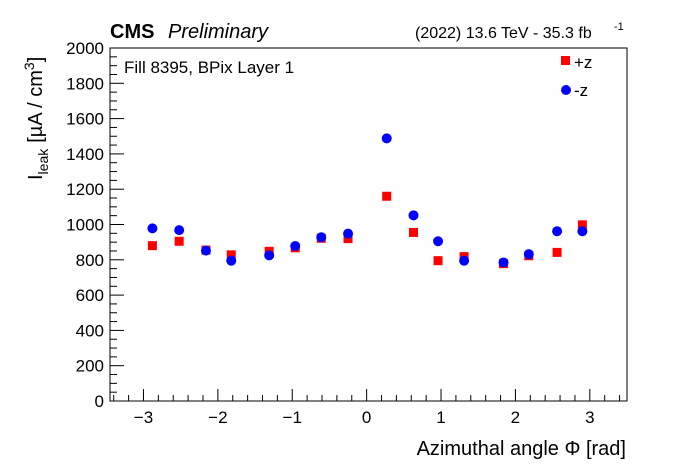  Describe the element at coordinates (90, 366) in the screenshot. I see `y-tick-label: 200` at that location.